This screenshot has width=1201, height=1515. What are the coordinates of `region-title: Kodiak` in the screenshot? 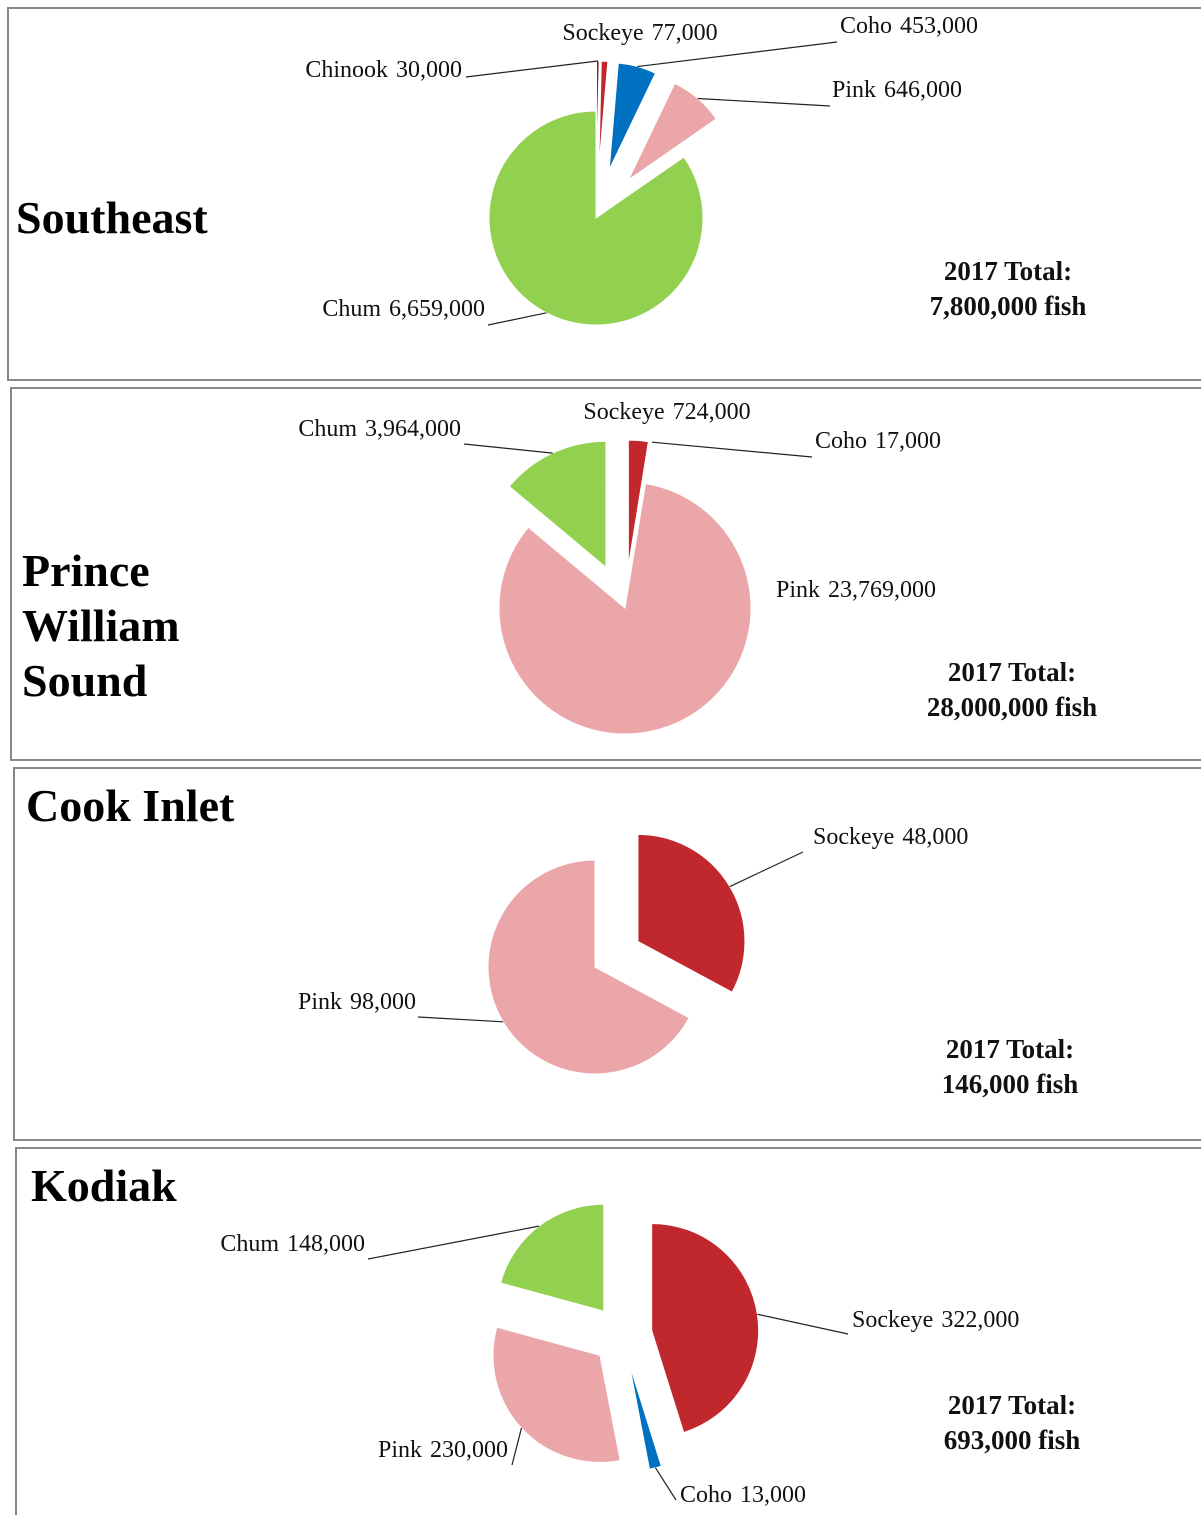 It's located at (104, 1185).